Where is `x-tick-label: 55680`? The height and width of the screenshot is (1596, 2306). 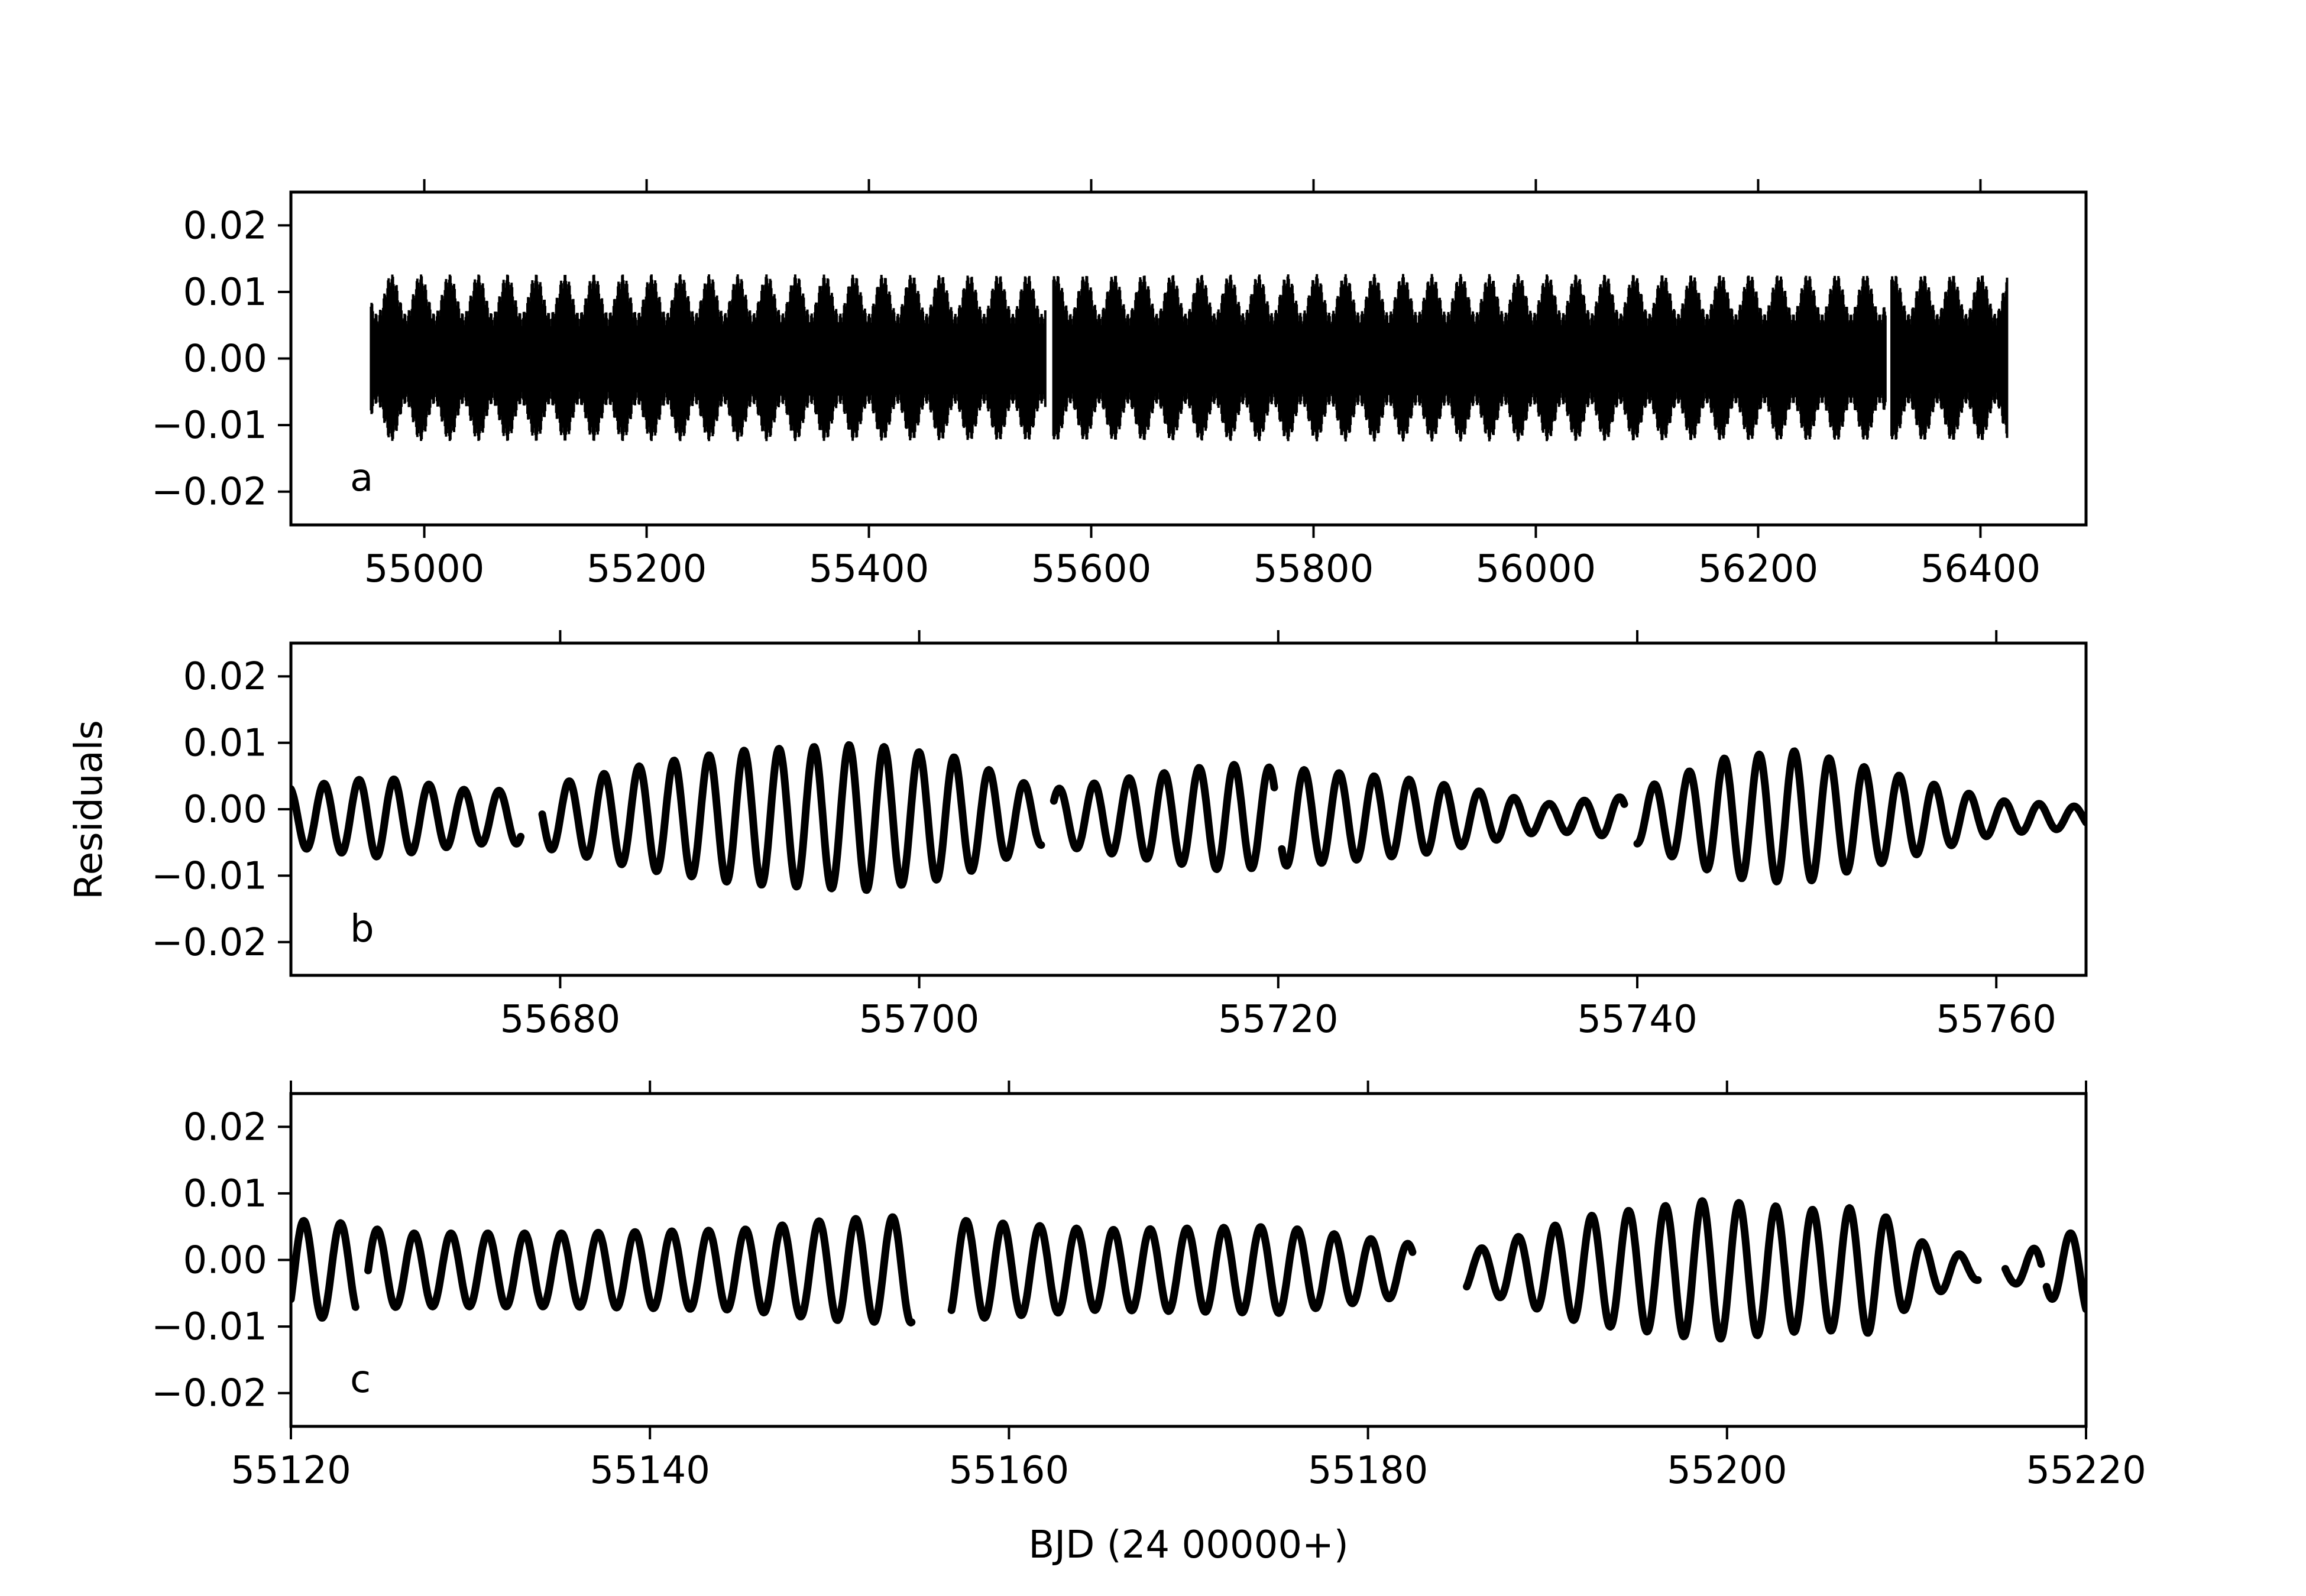
x-tick-label: 55680 is located at coordinates (560, 1020).